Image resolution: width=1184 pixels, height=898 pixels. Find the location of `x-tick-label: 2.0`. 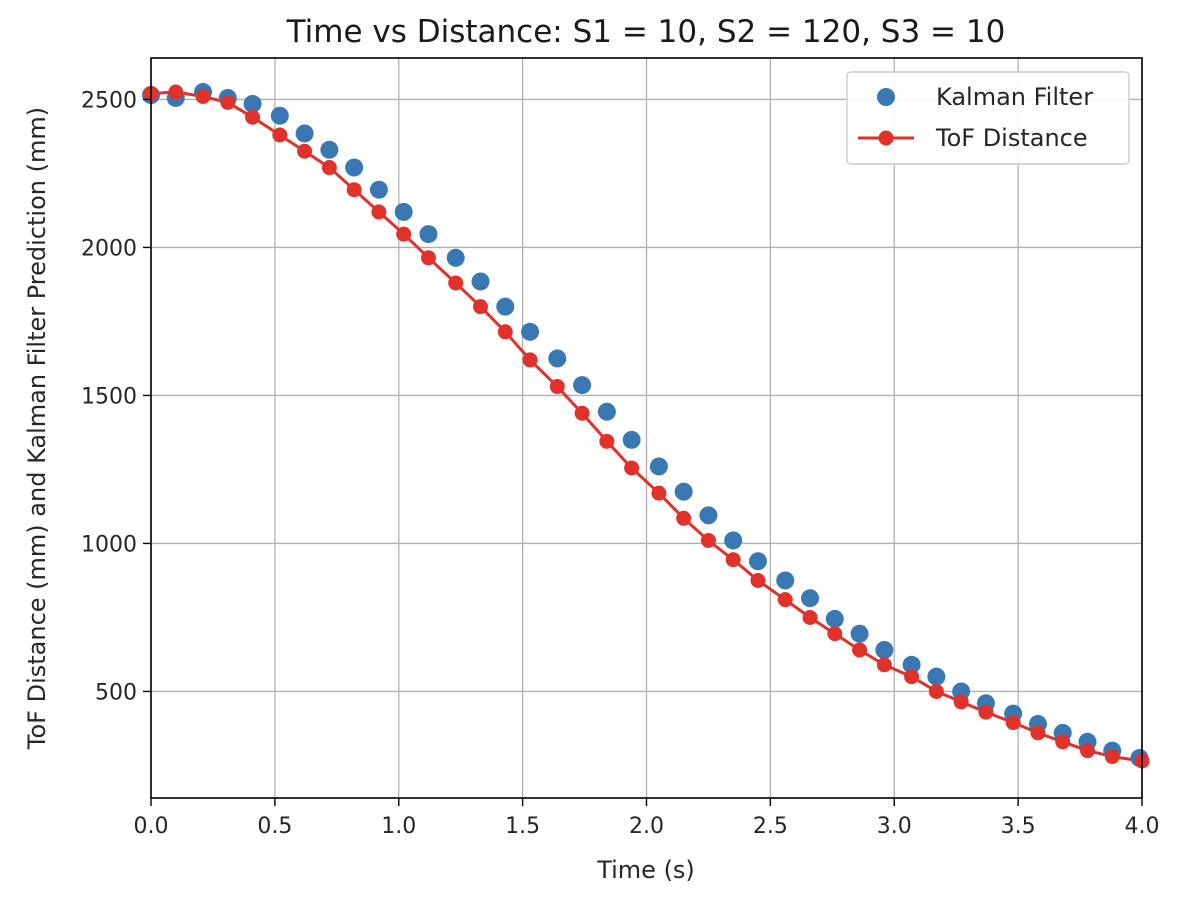

x-tick-label: 2.0 is located at coordinates (646, 826).